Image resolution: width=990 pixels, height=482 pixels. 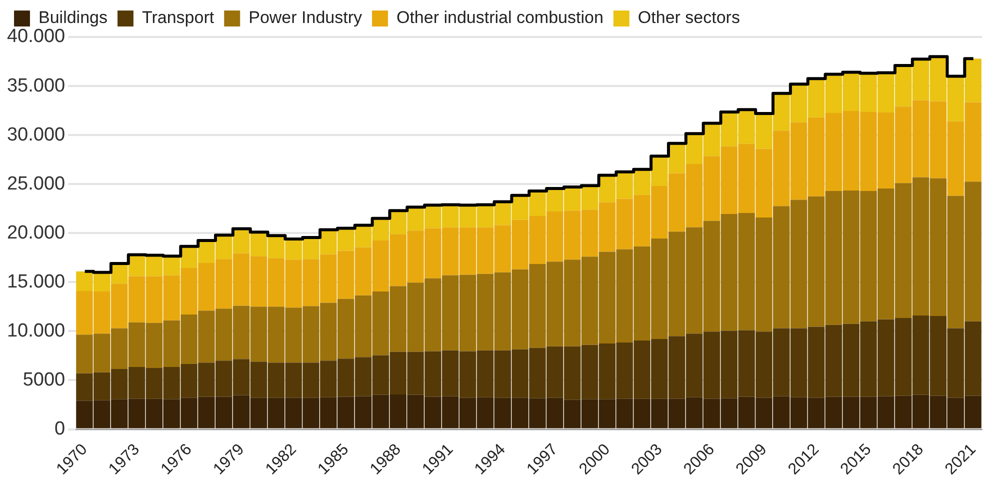 I want to click on y-tick-label: 25.000, so click(x=36, y=183).